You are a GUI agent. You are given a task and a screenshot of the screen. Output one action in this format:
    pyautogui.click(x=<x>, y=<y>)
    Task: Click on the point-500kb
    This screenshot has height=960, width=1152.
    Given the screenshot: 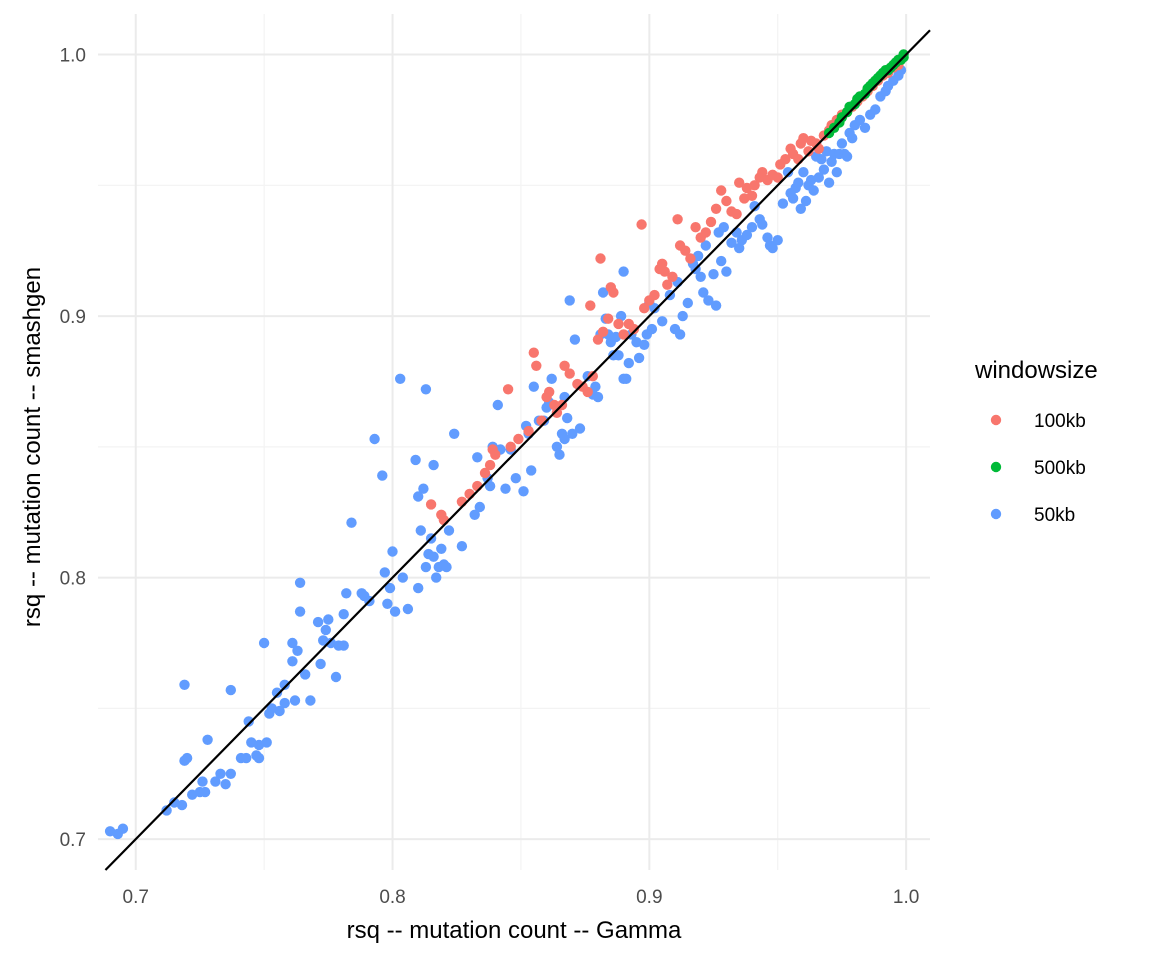 What is the action you would take?
    pyautogui.click(x=903, y=54)
    